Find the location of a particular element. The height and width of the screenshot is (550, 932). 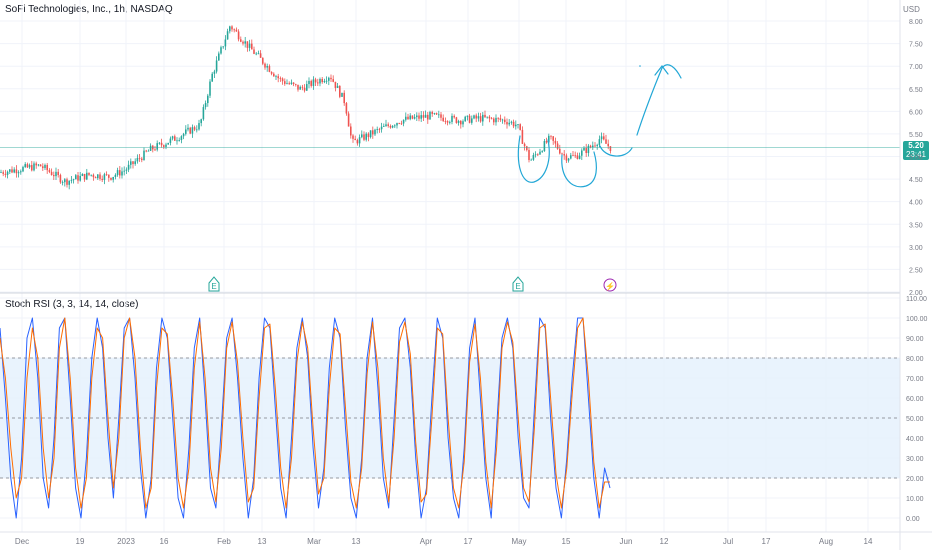

user-drawings is located at coordinates (599, 126).